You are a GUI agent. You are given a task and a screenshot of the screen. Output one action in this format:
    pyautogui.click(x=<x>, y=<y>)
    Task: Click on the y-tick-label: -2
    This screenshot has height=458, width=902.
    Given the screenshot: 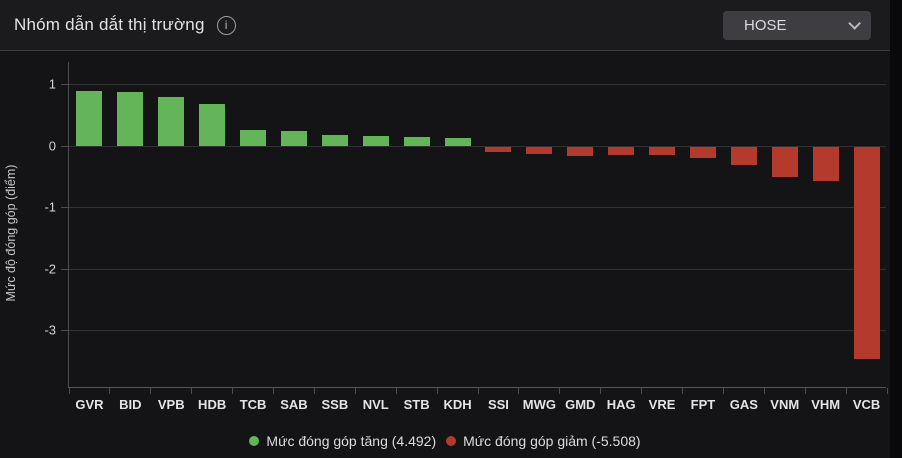 What is the action you would take?
    pyautogui.click(x=50, y=269)
    